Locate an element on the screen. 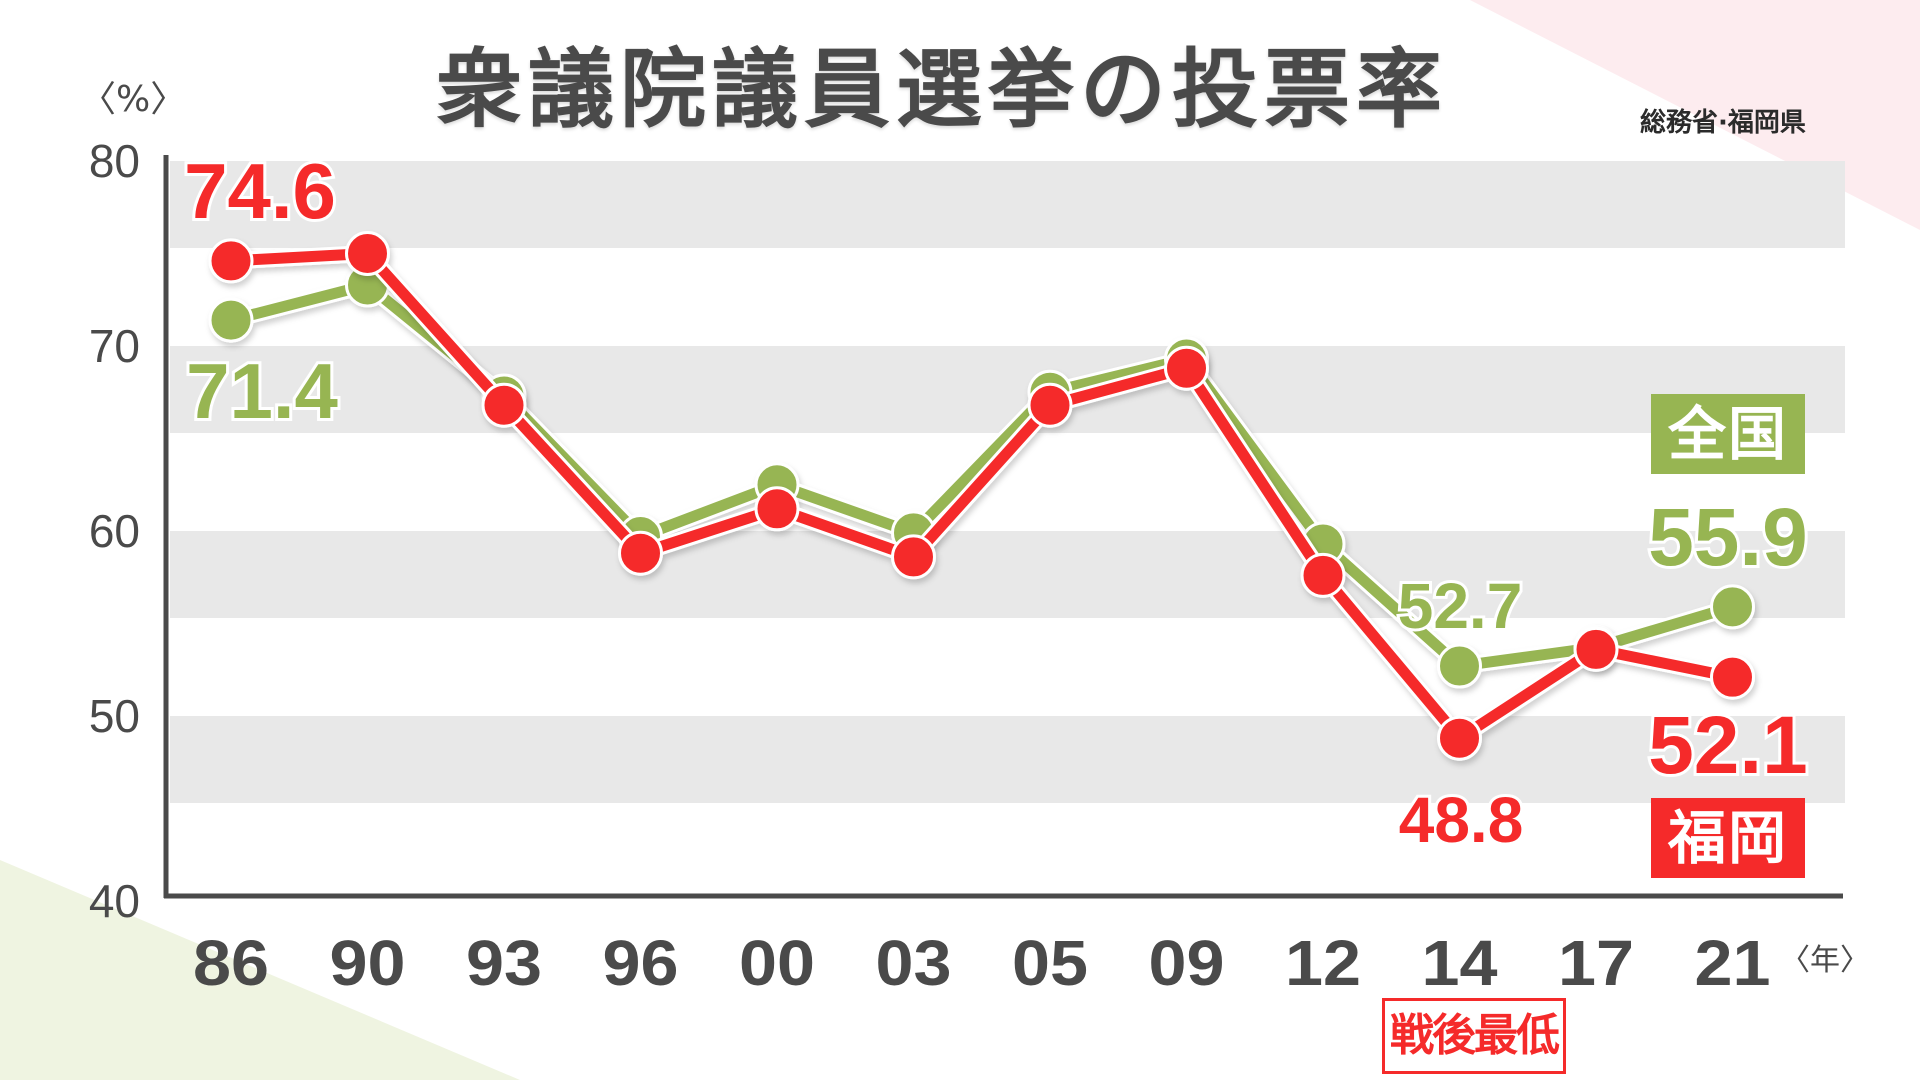 The image size is (1920, 1080). legend-fukuoka-label: 福岡 is located at coordinates (1728, 838).